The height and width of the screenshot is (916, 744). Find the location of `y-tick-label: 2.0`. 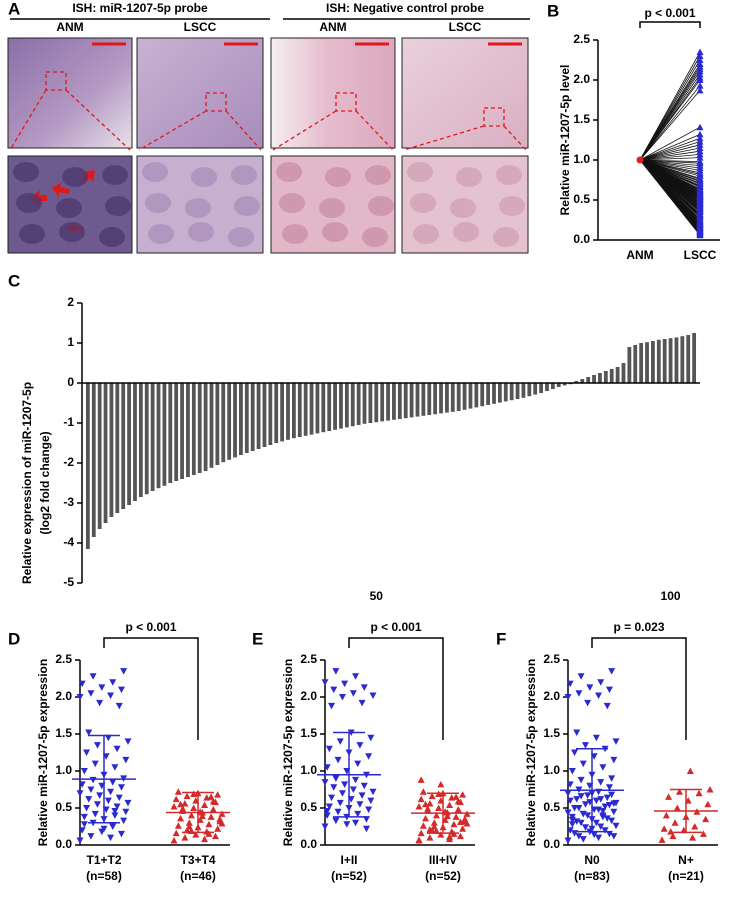

y-tick-label: 2.0 is located at coordinates (63, 696).